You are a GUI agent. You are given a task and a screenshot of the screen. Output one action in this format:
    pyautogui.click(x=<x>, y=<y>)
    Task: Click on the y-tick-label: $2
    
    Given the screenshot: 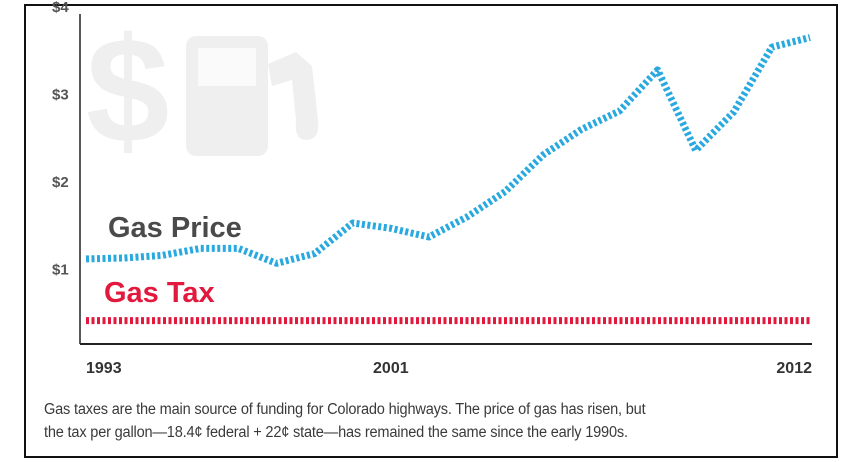 What is the action you would take?
    pyautogui.click(x=60, y=182)
    